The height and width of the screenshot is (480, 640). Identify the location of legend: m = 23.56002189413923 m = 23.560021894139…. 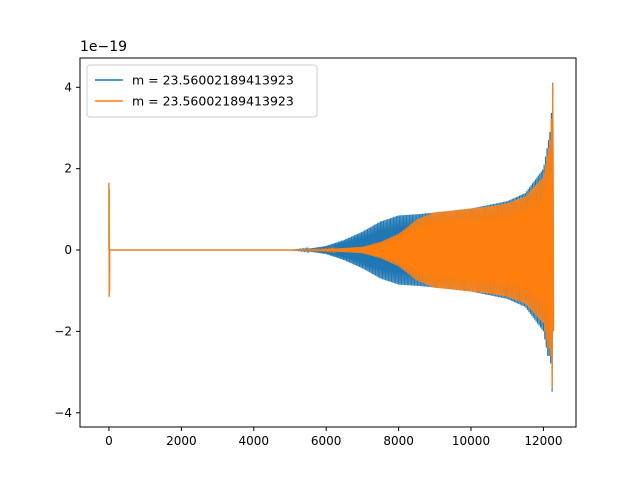
(202, 91).